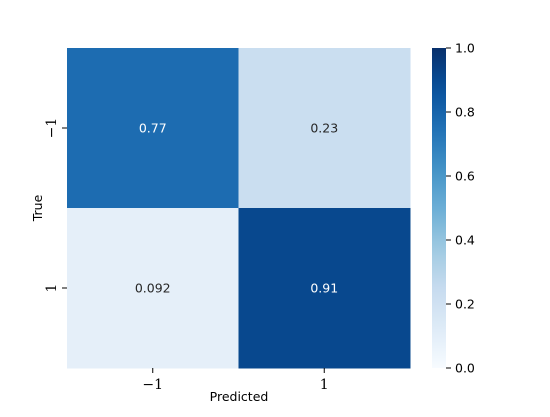  Describe the element at coordinates (324, 385) in the screenshot. I see `x-tick-label-1: 1` at that location.